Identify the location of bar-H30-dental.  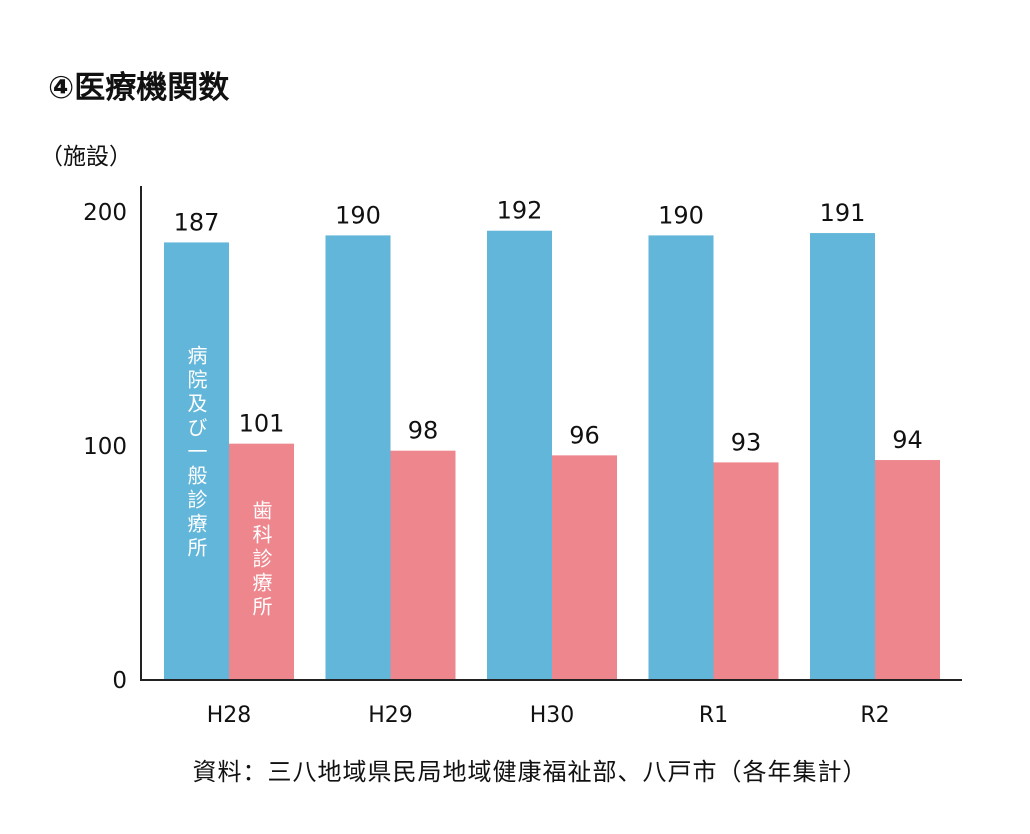
(584, 567).